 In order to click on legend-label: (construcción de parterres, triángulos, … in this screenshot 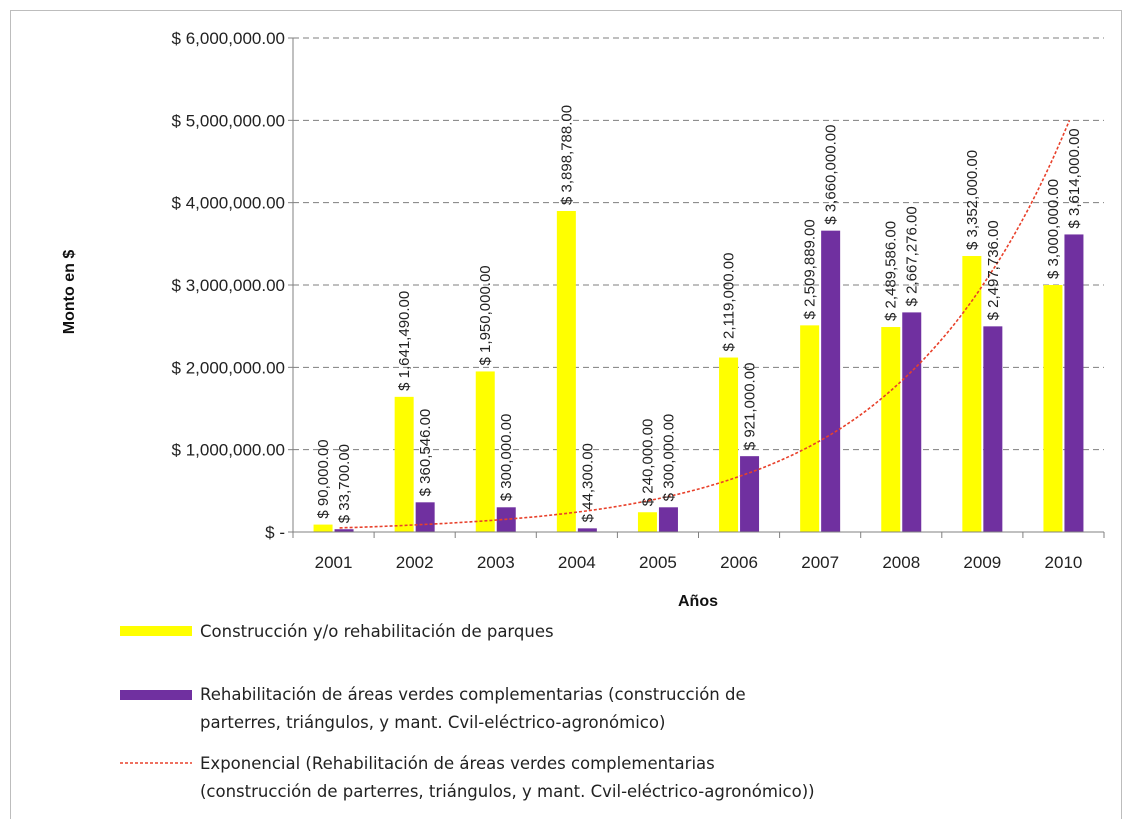, I will do `click(507, 791)`.